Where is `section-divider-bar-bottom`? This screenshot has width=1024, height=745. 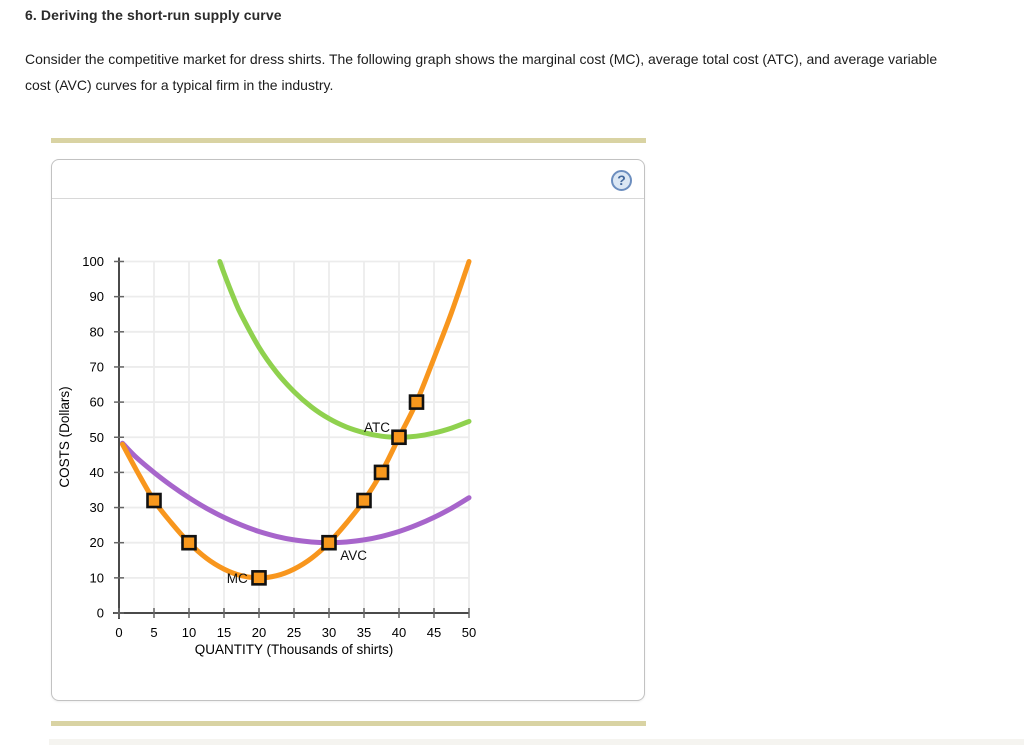
section-divider-bar-bottom is located at coordinates (348, 723).